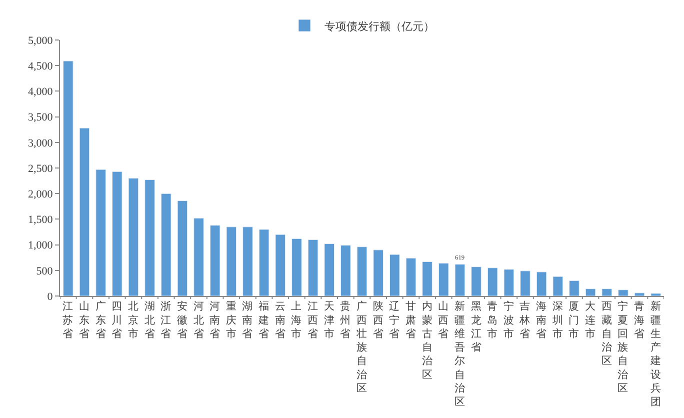 The image size is (684, 418). What do you see at coordinates (198, 320) in the screenshot?
I see `x-tick-label: 河北省` at bounding box center [198, 320].